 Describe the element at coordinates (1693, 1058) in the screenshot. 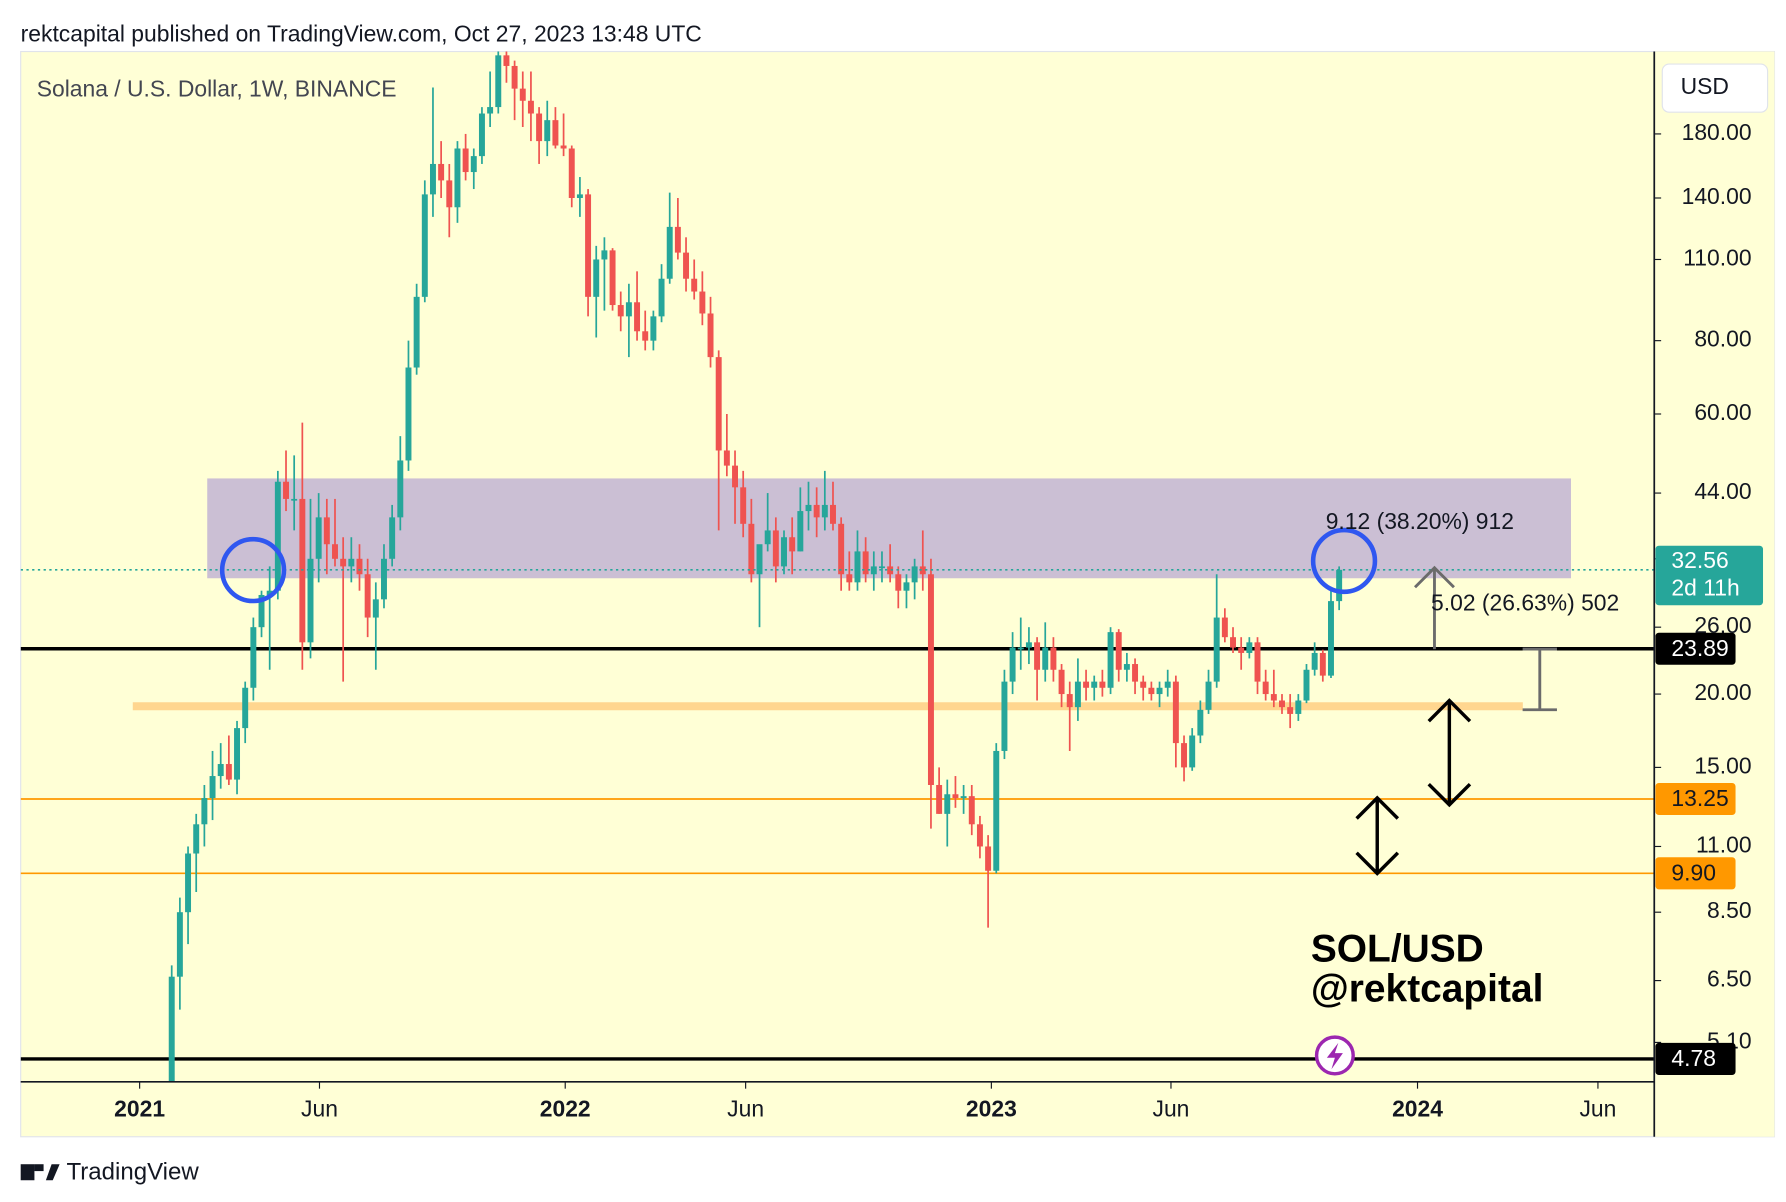

I see `level-label: 4.78` at that location.